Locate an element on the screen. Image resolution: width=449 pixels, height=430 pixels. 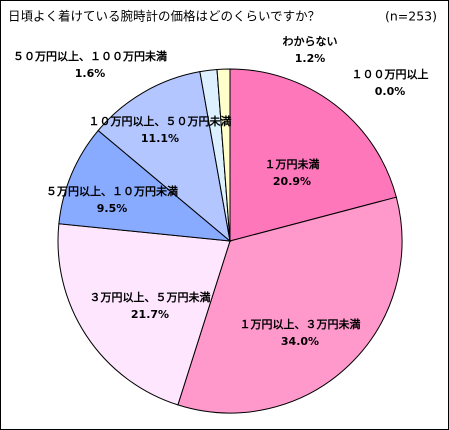
value-label: 34.0% is located at coordinates (300, 341).